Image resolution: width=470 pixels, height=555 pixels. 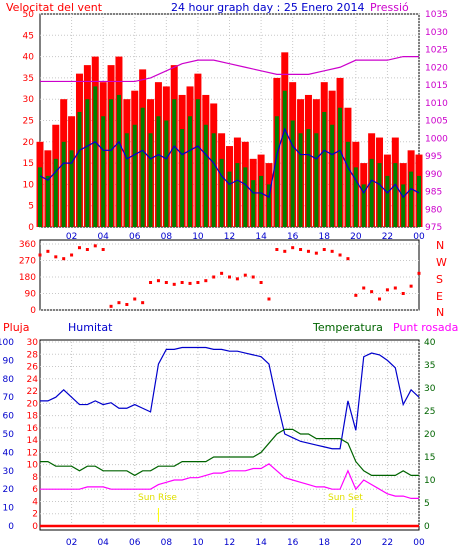 What do you see at coordinates (29, 143) in the screenshot?
I see `wind-speed-tick-label: 20` at bounding box center [29, 143].